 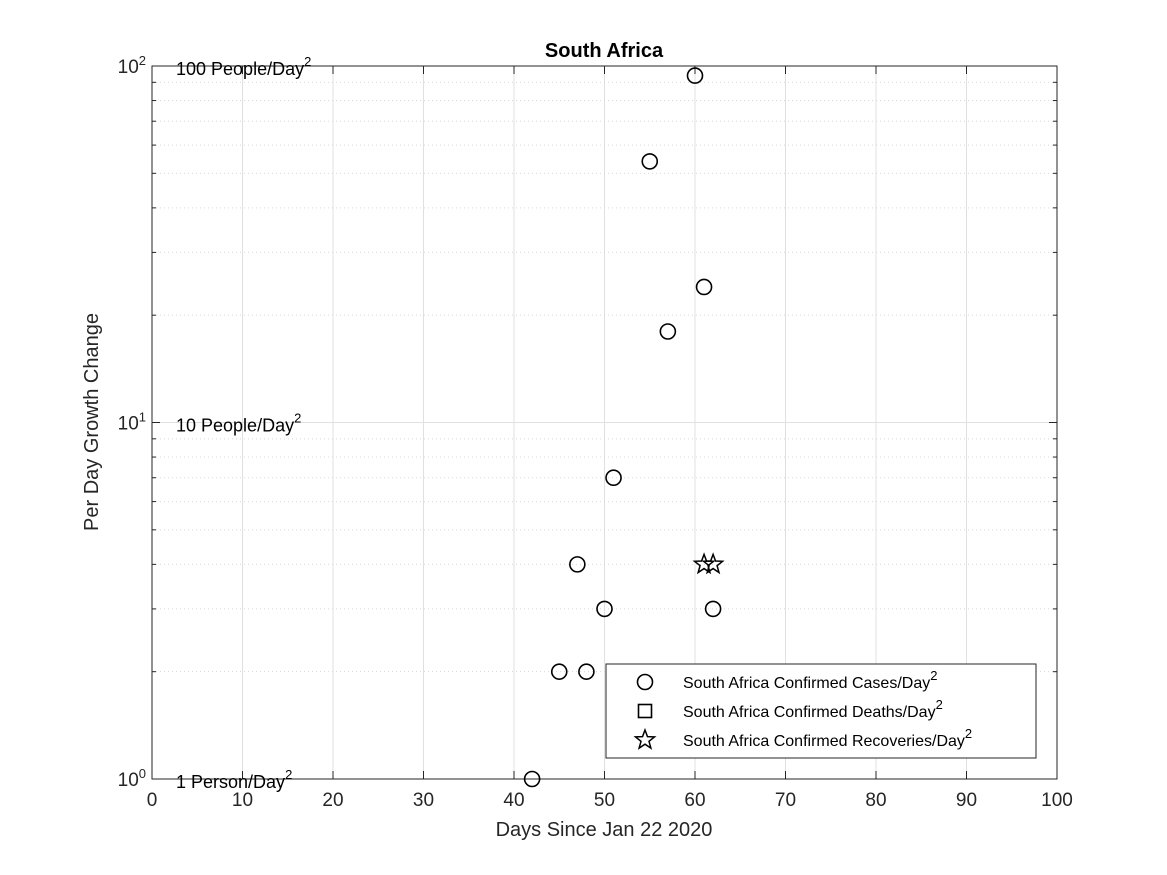 I want to click on x-axis-label: Days Since Jan 22 2020, so click(x=604, y=830).